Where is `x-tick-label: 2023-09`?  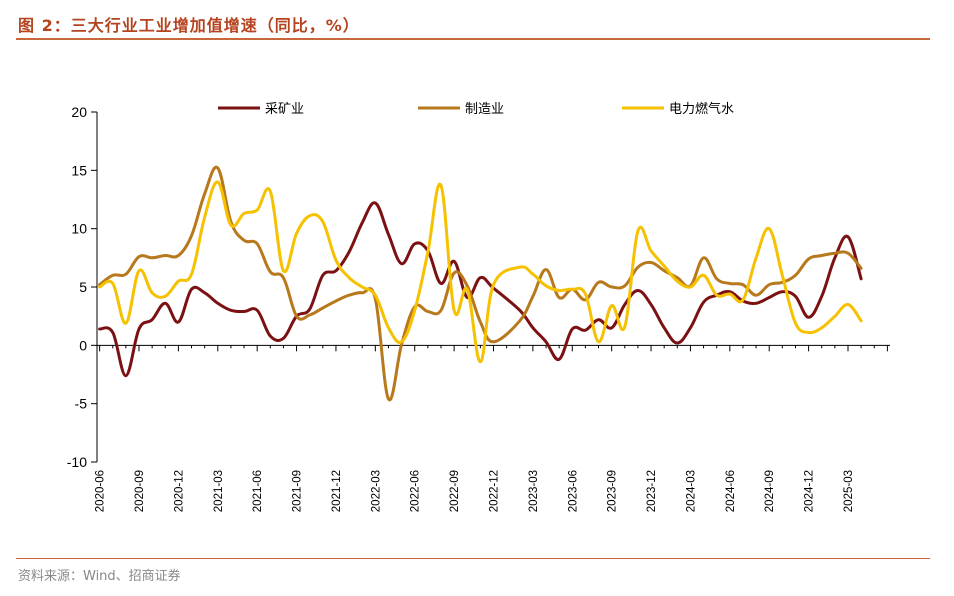
x-tick-label: 2023-09 is located at coordinates (613, 491).